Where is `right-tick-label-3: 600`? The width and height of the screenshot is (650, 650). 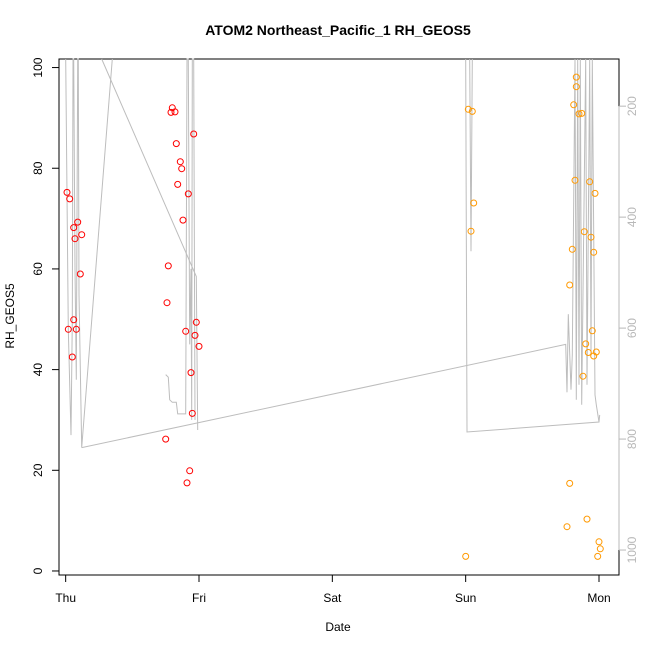
right-tick-label-3: 600 is located at coordinates (632, 328).